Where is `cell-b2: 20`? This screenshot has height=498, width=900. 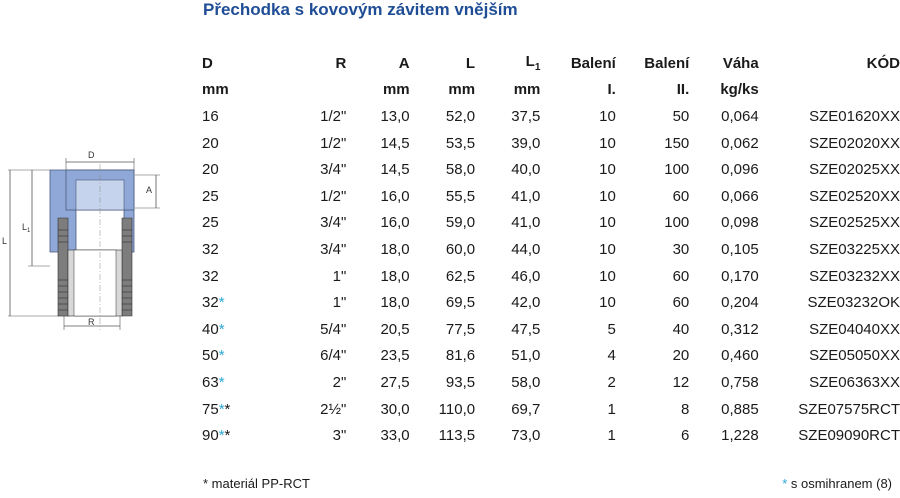 cell-b2: 20 is located at coordinates (681, 356).